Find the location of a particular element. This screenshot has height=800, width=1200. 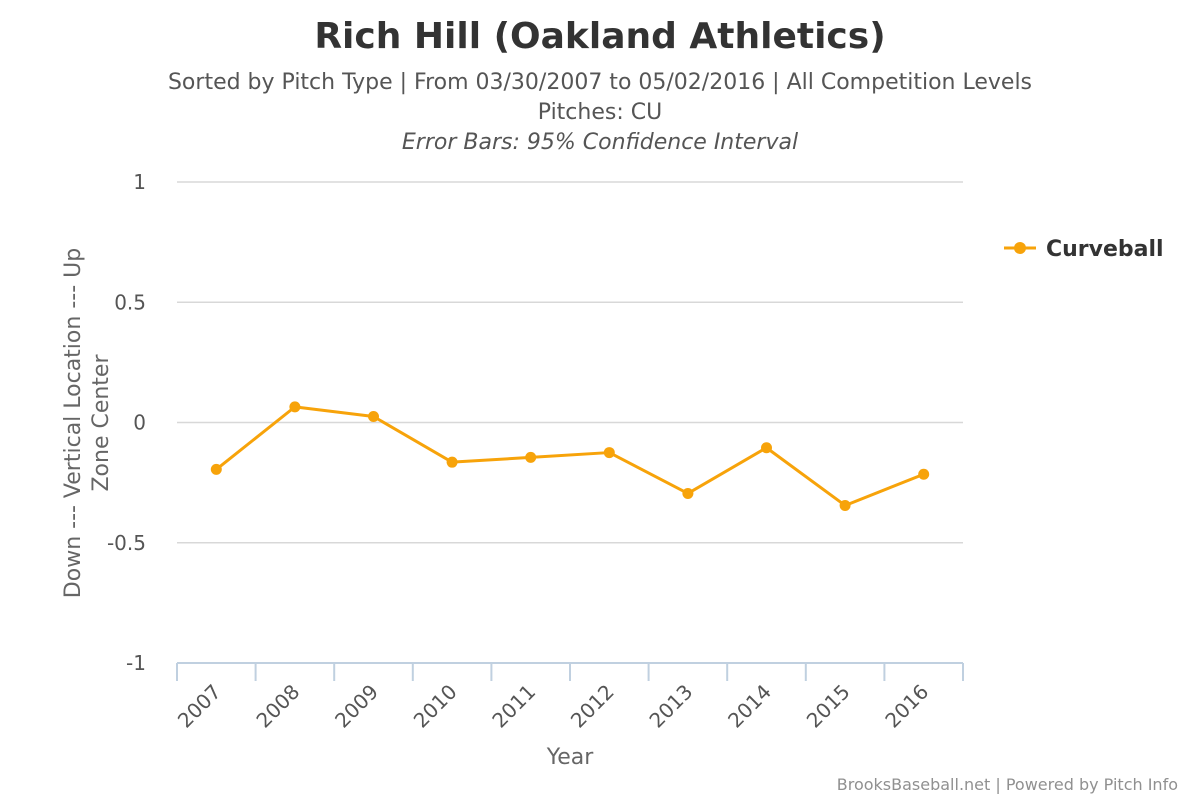

y-axis-subtitle: Zone Center is located at coordinates (101, 423).